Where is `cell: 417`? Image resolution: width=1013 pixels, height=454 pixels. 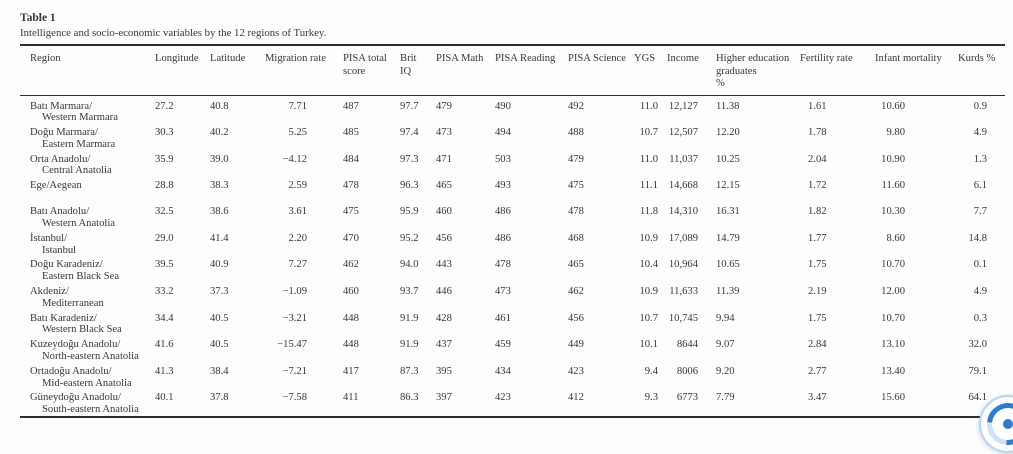
cell: 417 is located at coordinates (351, 371).